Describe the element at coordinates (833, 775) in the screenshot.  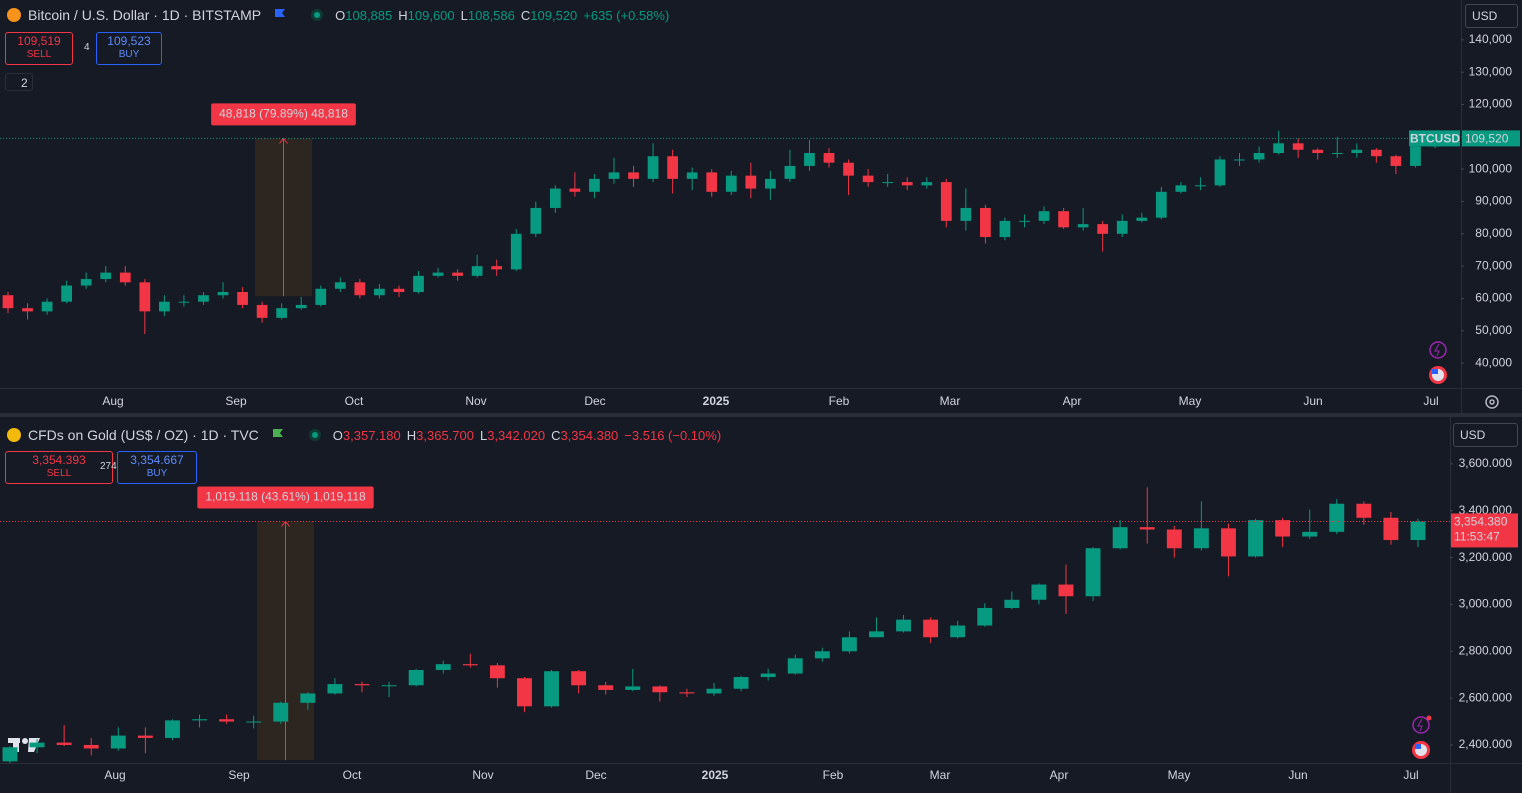
I see `x-tick-label: Feb` at that location.